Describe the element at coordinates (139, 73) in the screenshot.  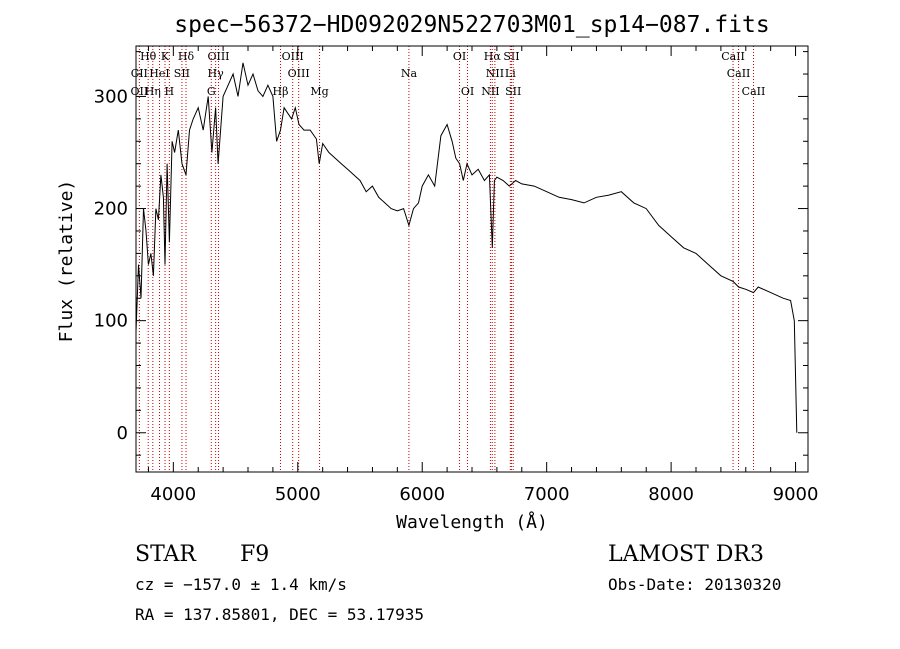
I see `spectral-line-label: CII` at that location.